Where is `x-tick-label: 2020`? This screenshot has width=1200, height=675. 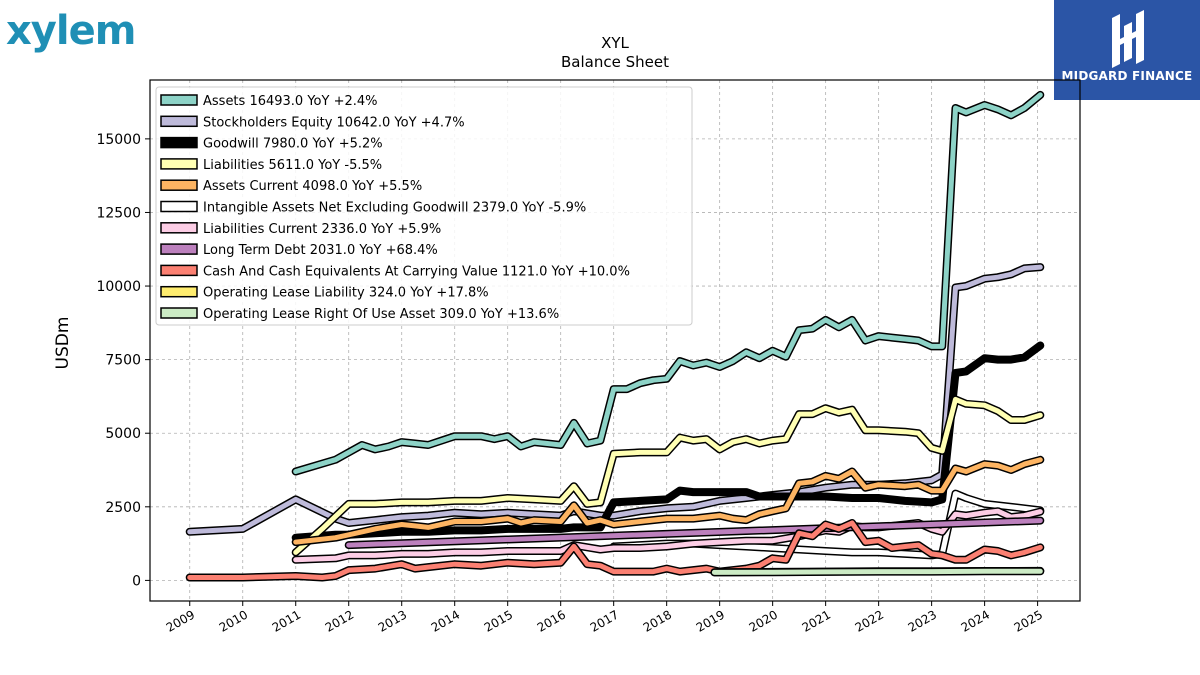
x-tick-label: 2020 is located at coordinates (763, 620).